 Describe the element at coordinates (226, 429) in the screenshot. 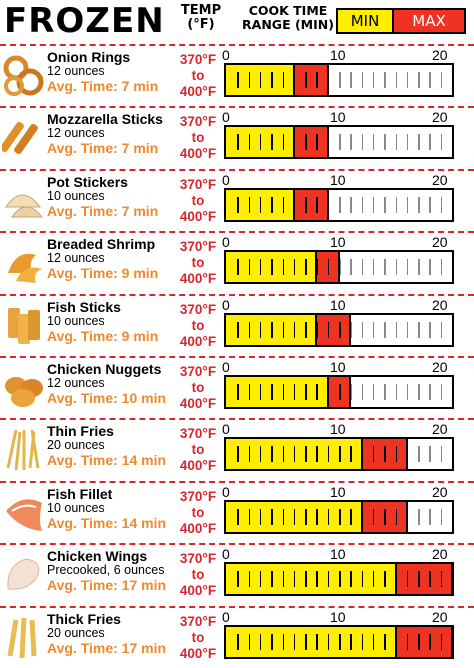

I see `scale-label: 0` at that location.